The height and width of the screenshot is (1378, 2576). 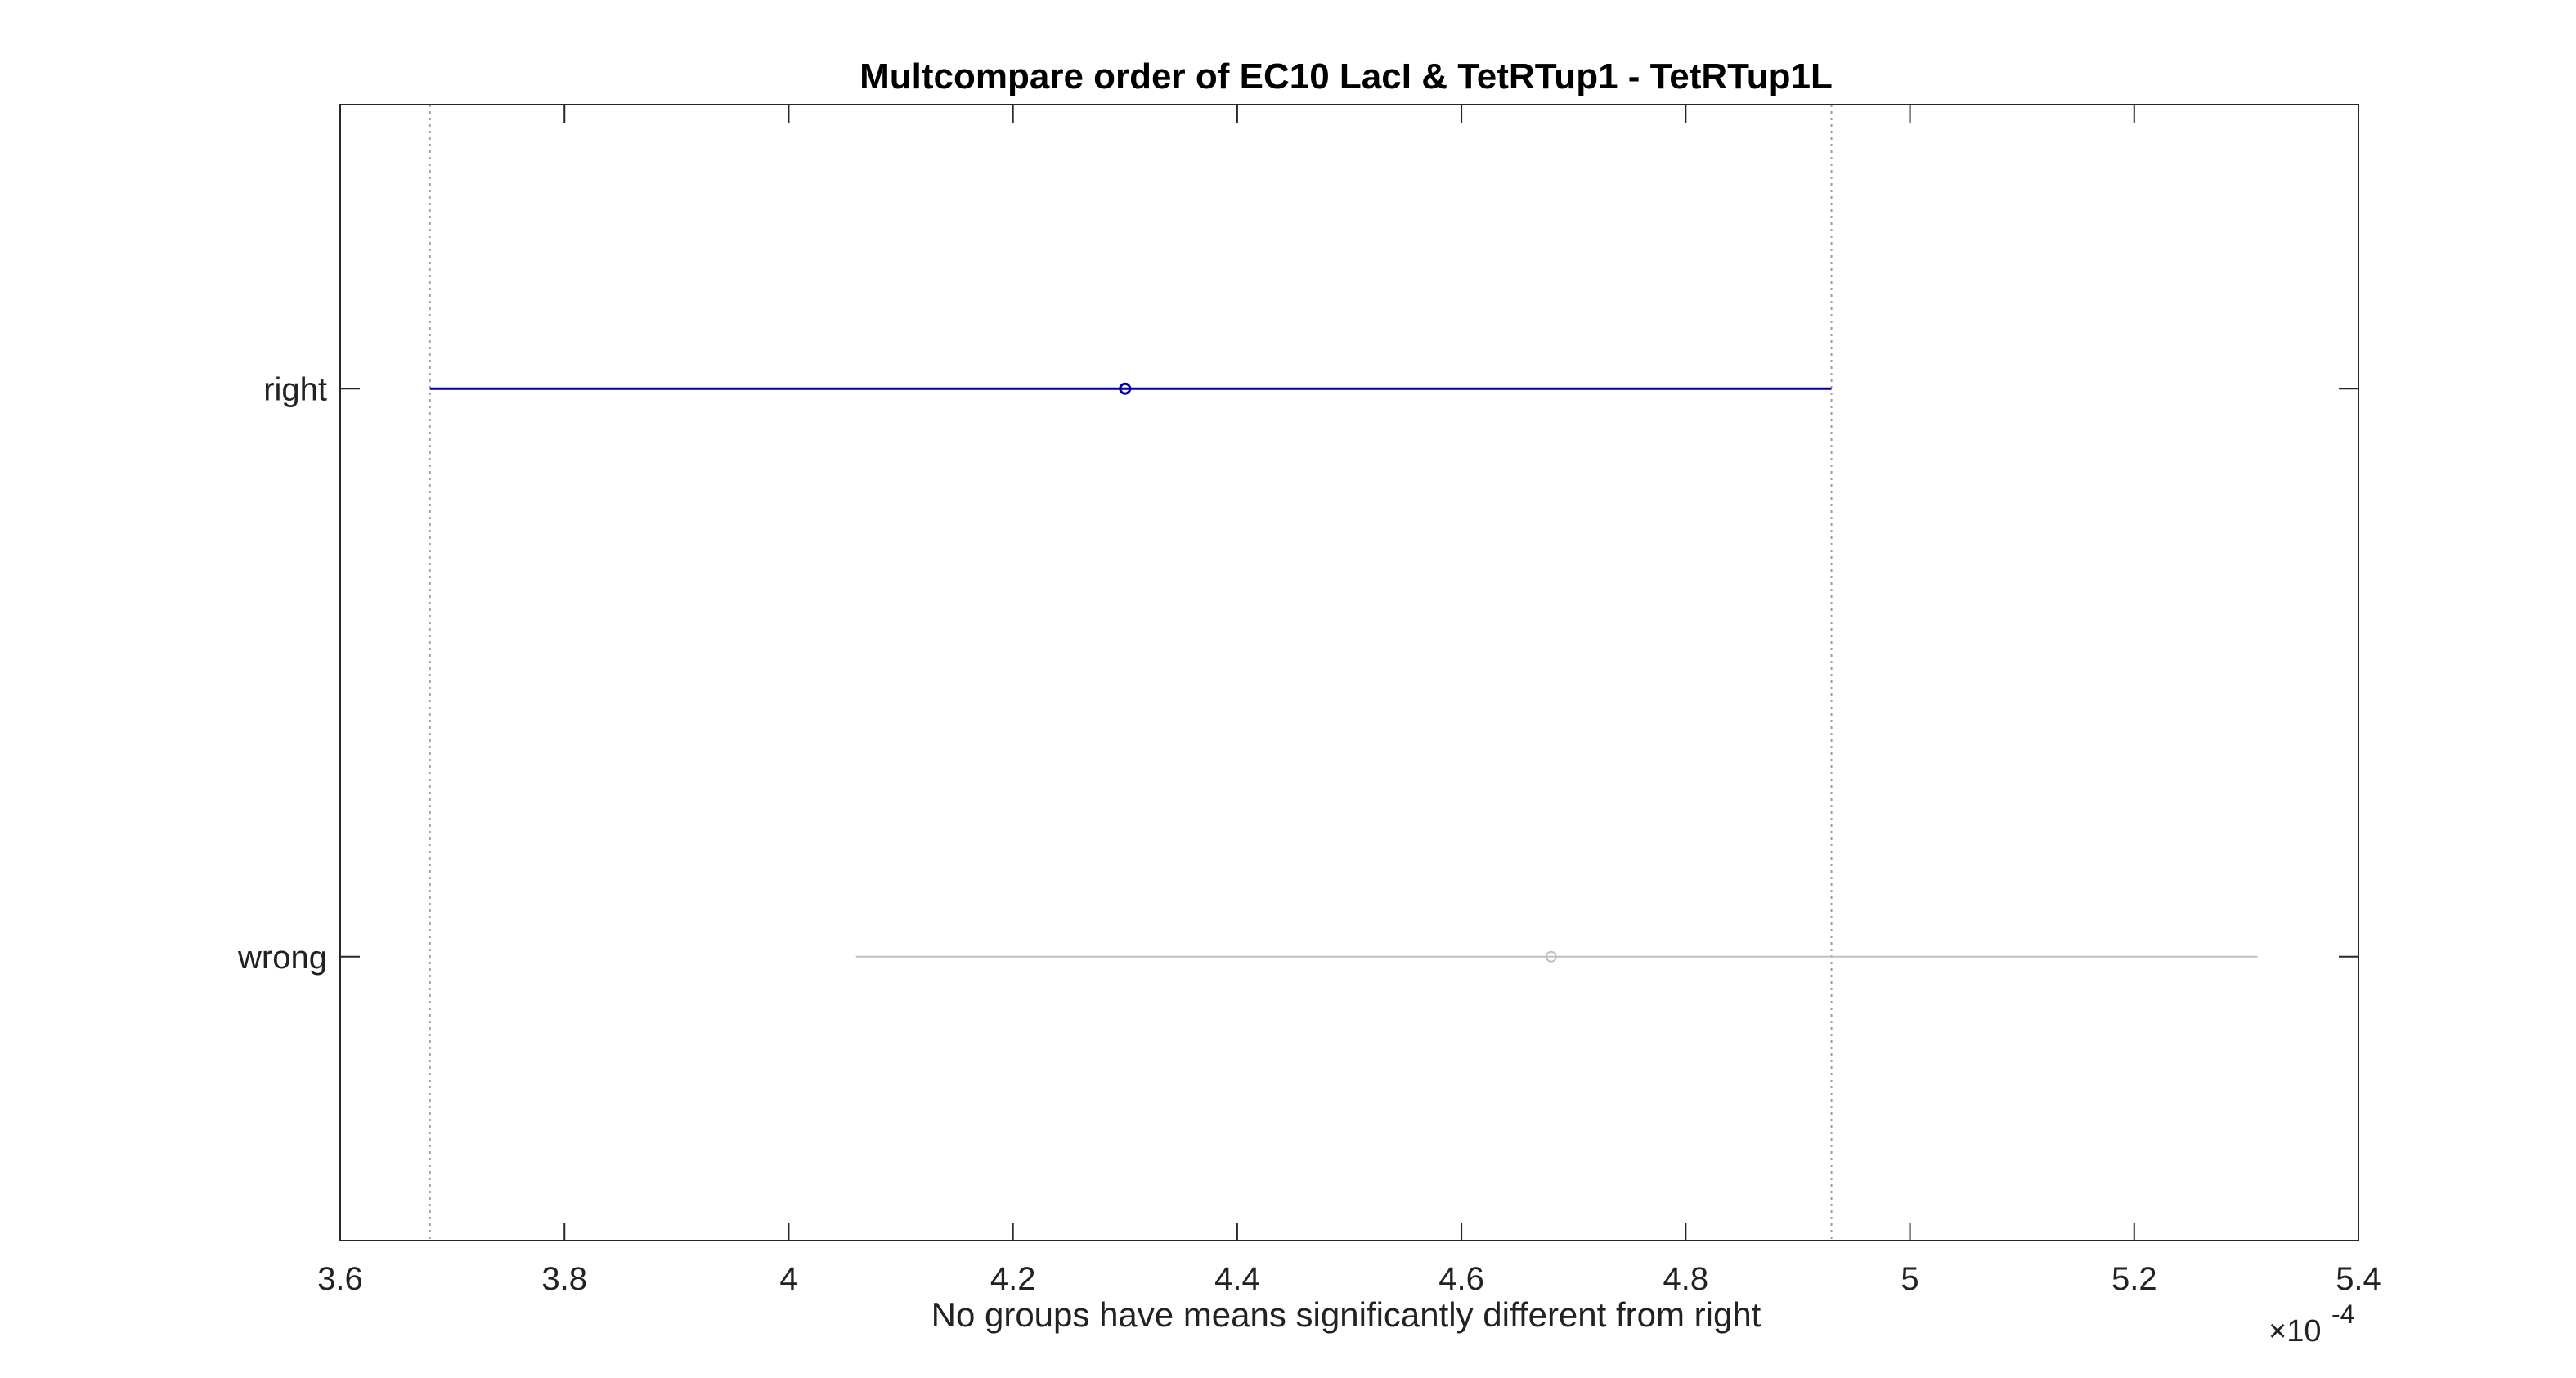 What do you see at coordinates (1551, 956) in the screenshot?
I see `mean-marker-wrong` at bounding box center [1551, 956].